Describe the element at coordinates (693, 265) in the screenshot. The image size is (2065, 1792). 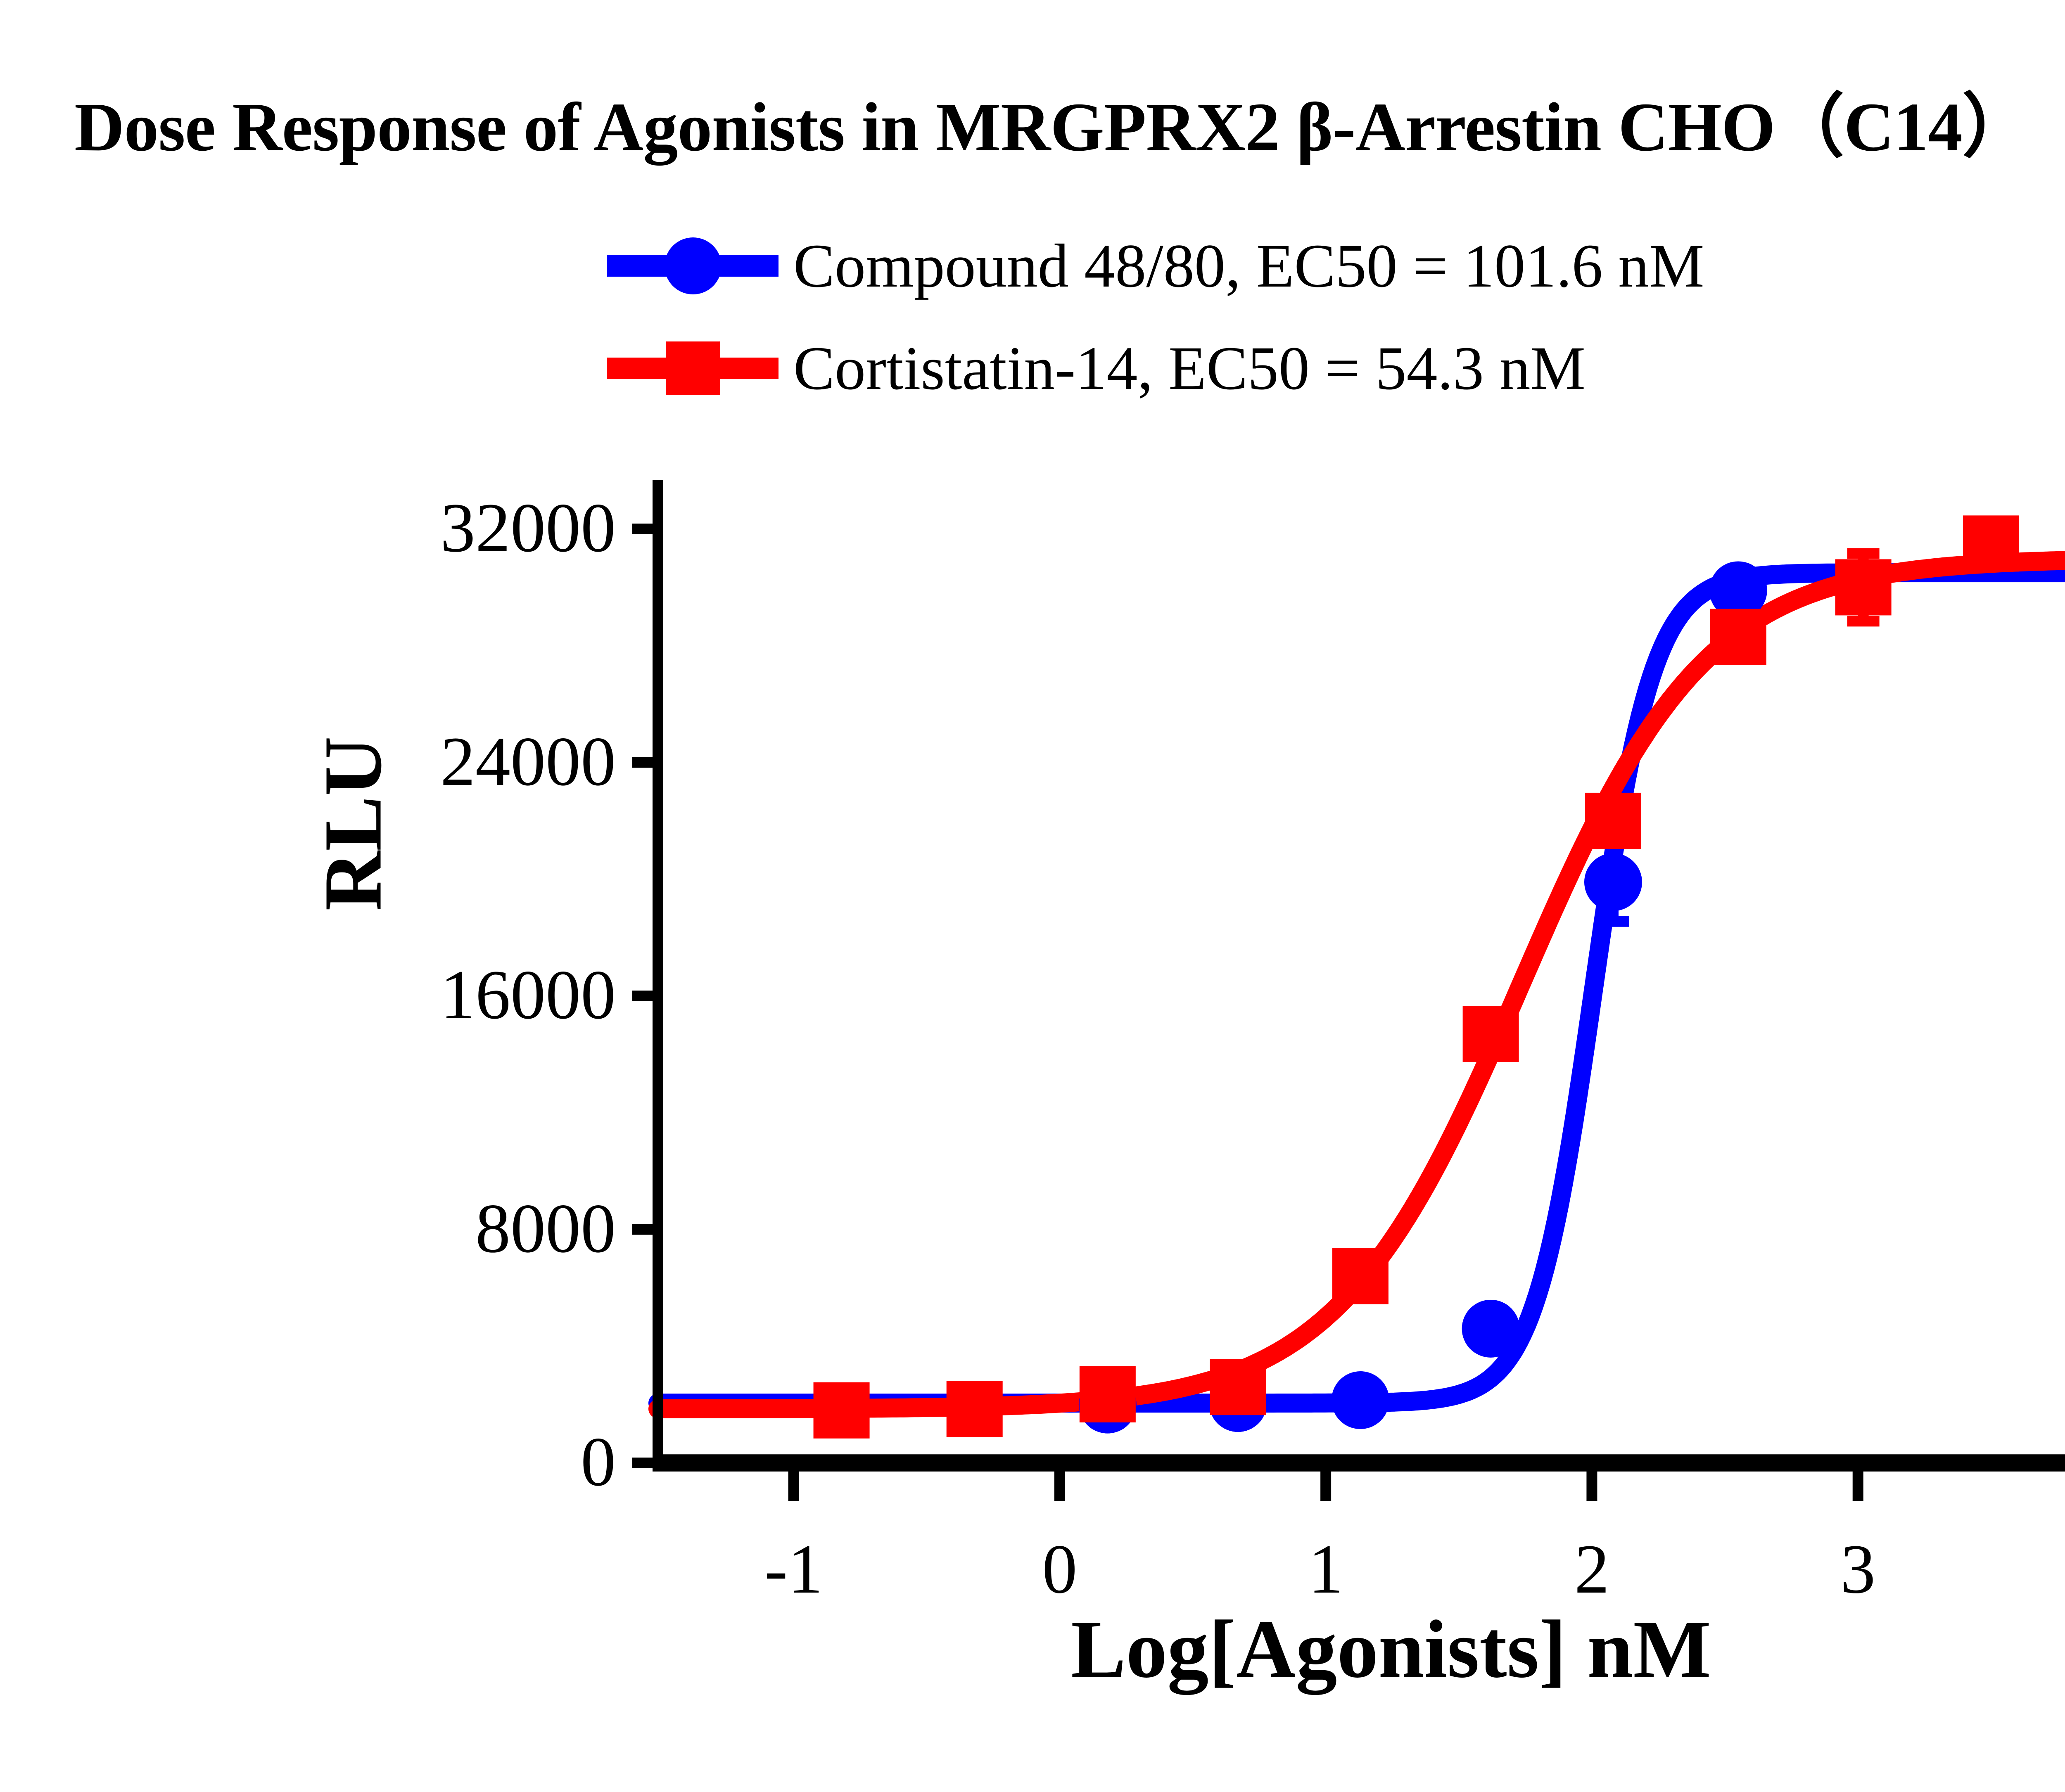
I see `legend-marker-circle-blue` at that location.